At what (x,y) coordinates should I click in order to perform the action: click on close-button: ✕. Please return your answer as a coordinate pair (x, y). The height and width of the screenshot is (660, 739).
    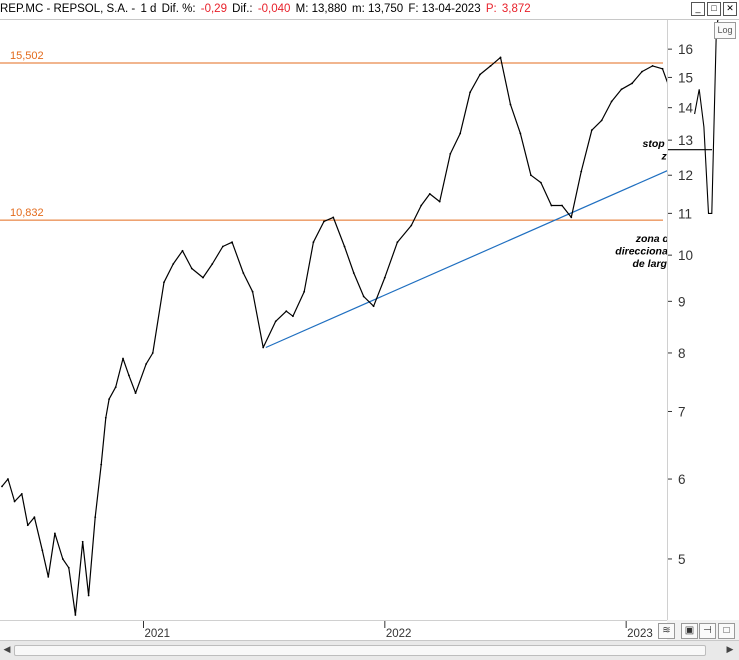
    Looking at the image, I should click on (730, 9).